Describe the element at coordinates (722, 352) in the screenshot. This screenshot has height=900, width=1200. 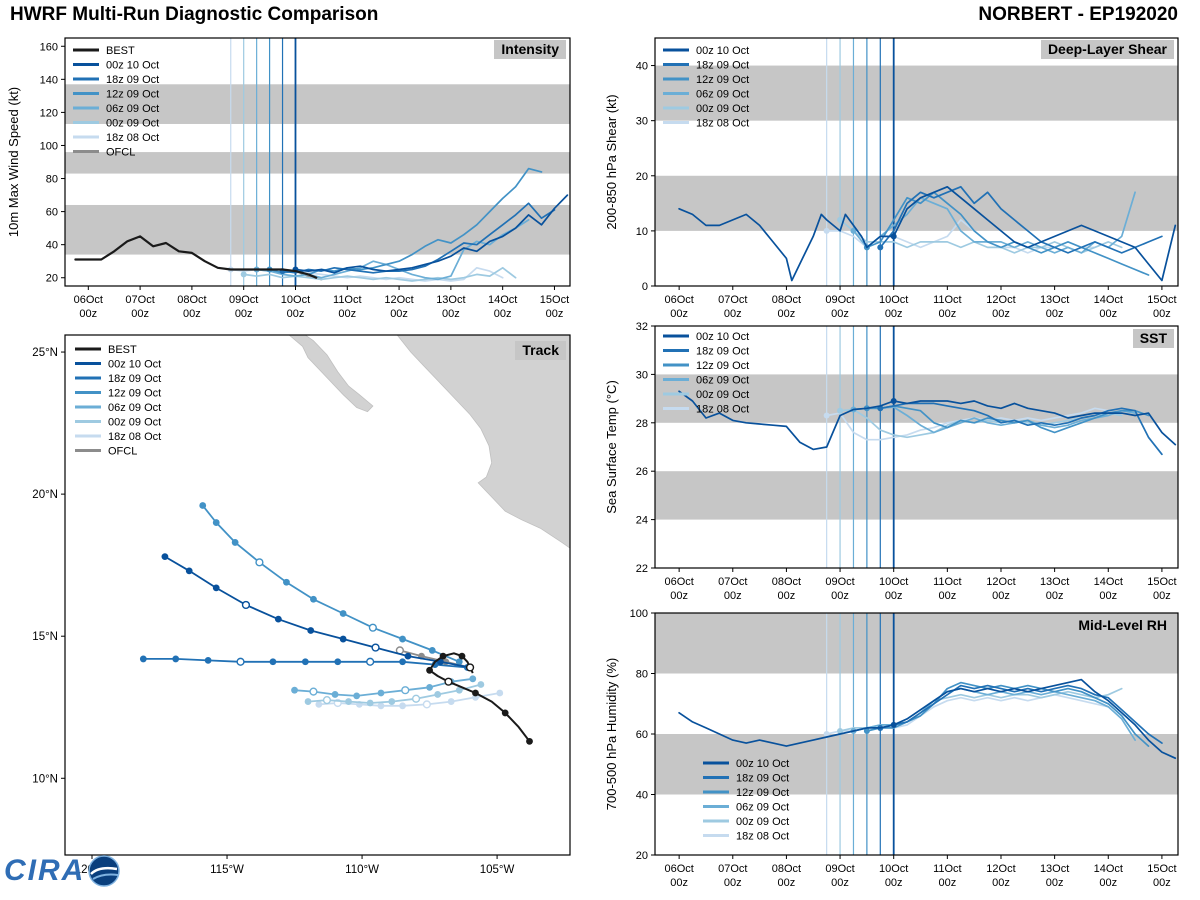
I see `svg-text: 18z 09 Oct` at that location.